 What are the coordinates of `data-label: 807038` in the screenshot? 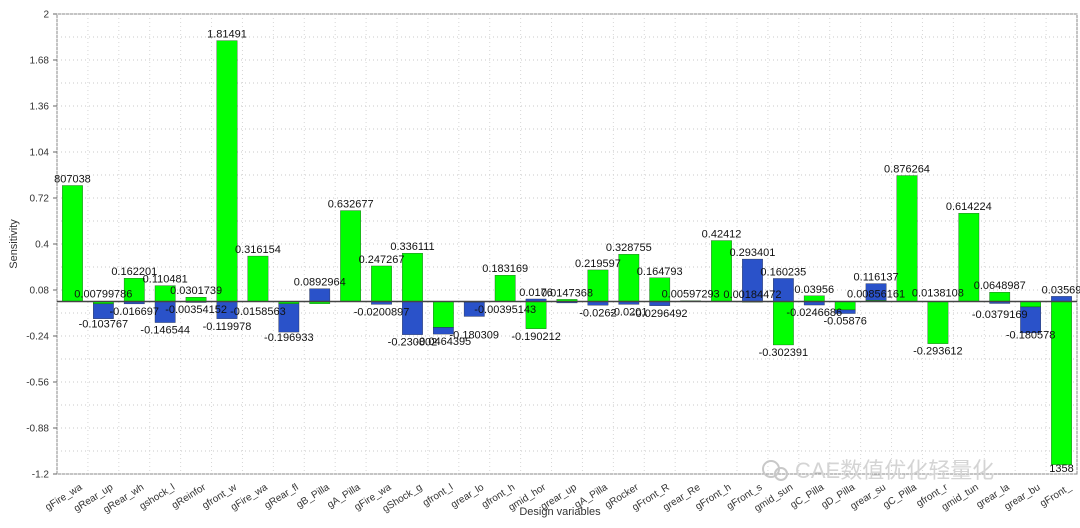 It's located at (72, 179).